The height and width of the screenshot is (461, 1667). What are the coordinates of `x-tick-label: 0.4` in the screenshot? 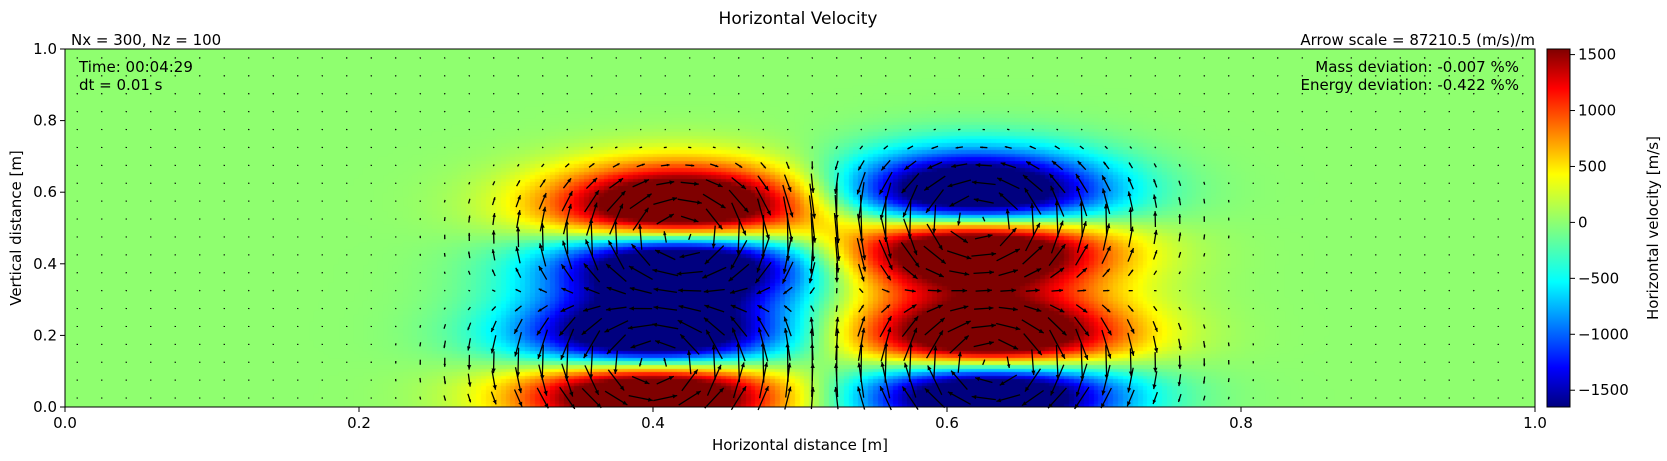 It's located at (653, 423).